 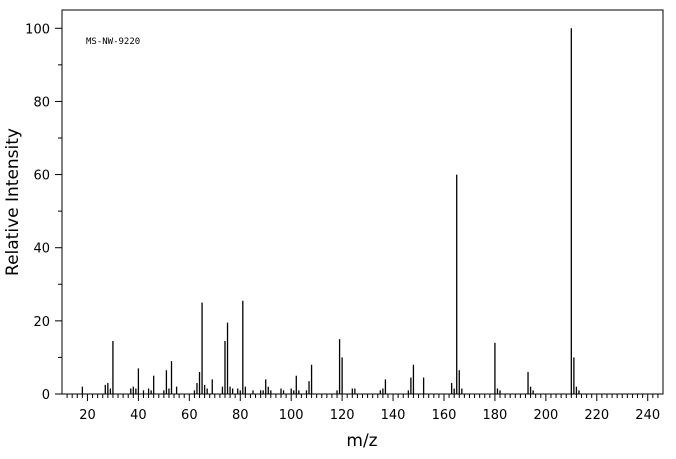 I want to click on x-tick-label: 60, so click(x=189, y=415).